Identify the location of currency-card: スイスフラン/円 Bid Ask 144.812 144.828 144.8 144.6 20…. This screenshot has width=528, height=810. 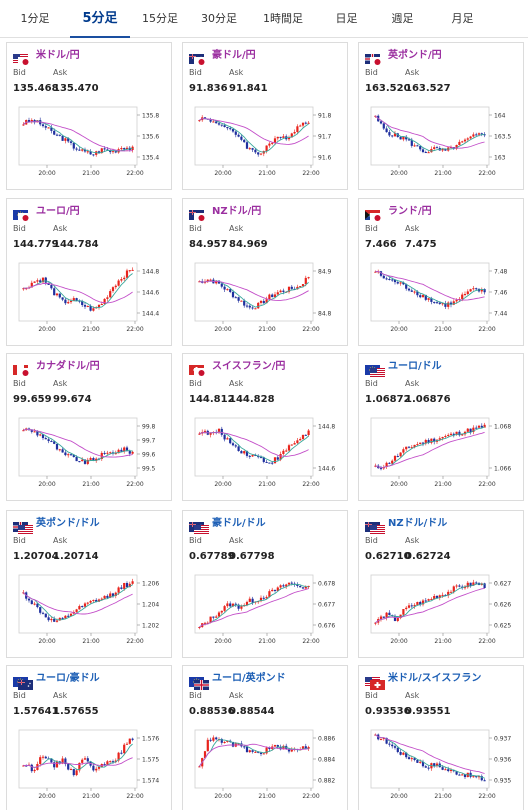
(265, 427).